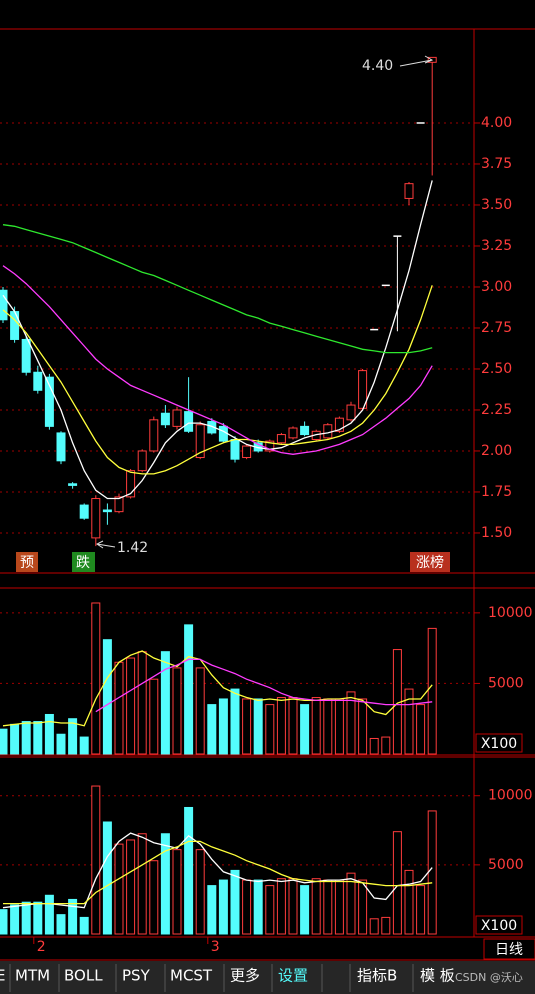 This screenshot has height=994, width=535. What do you see at coordinates (496, 205) in the screenshot?
I see `y-tick-label: 3.50` at bounding box center [496, 205].